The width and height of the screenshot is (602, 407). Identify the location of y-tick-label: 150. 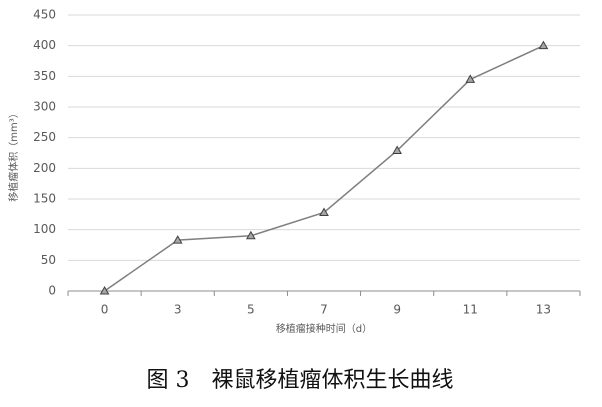
(44, 199).